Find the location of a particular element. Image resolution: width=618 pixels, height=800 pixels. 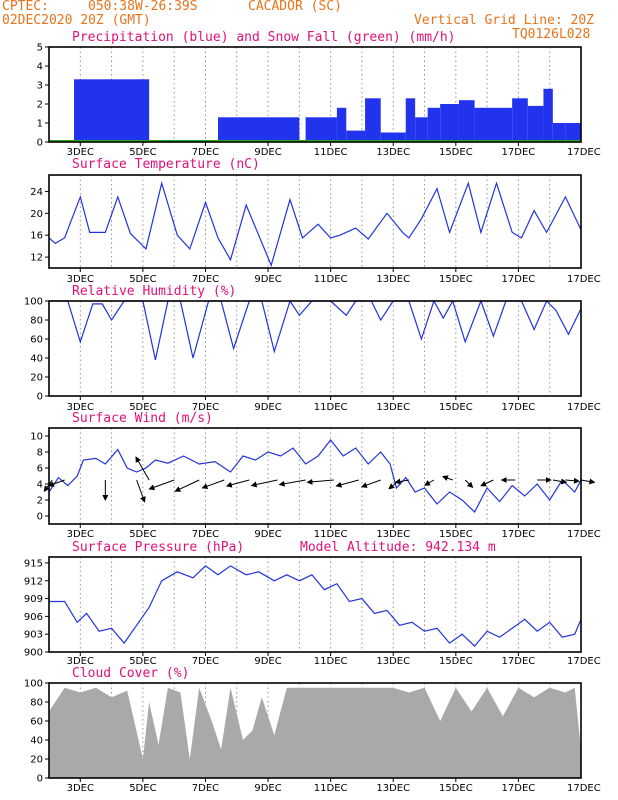

y-tick-label: 5 is located at coordinates (40, 48).